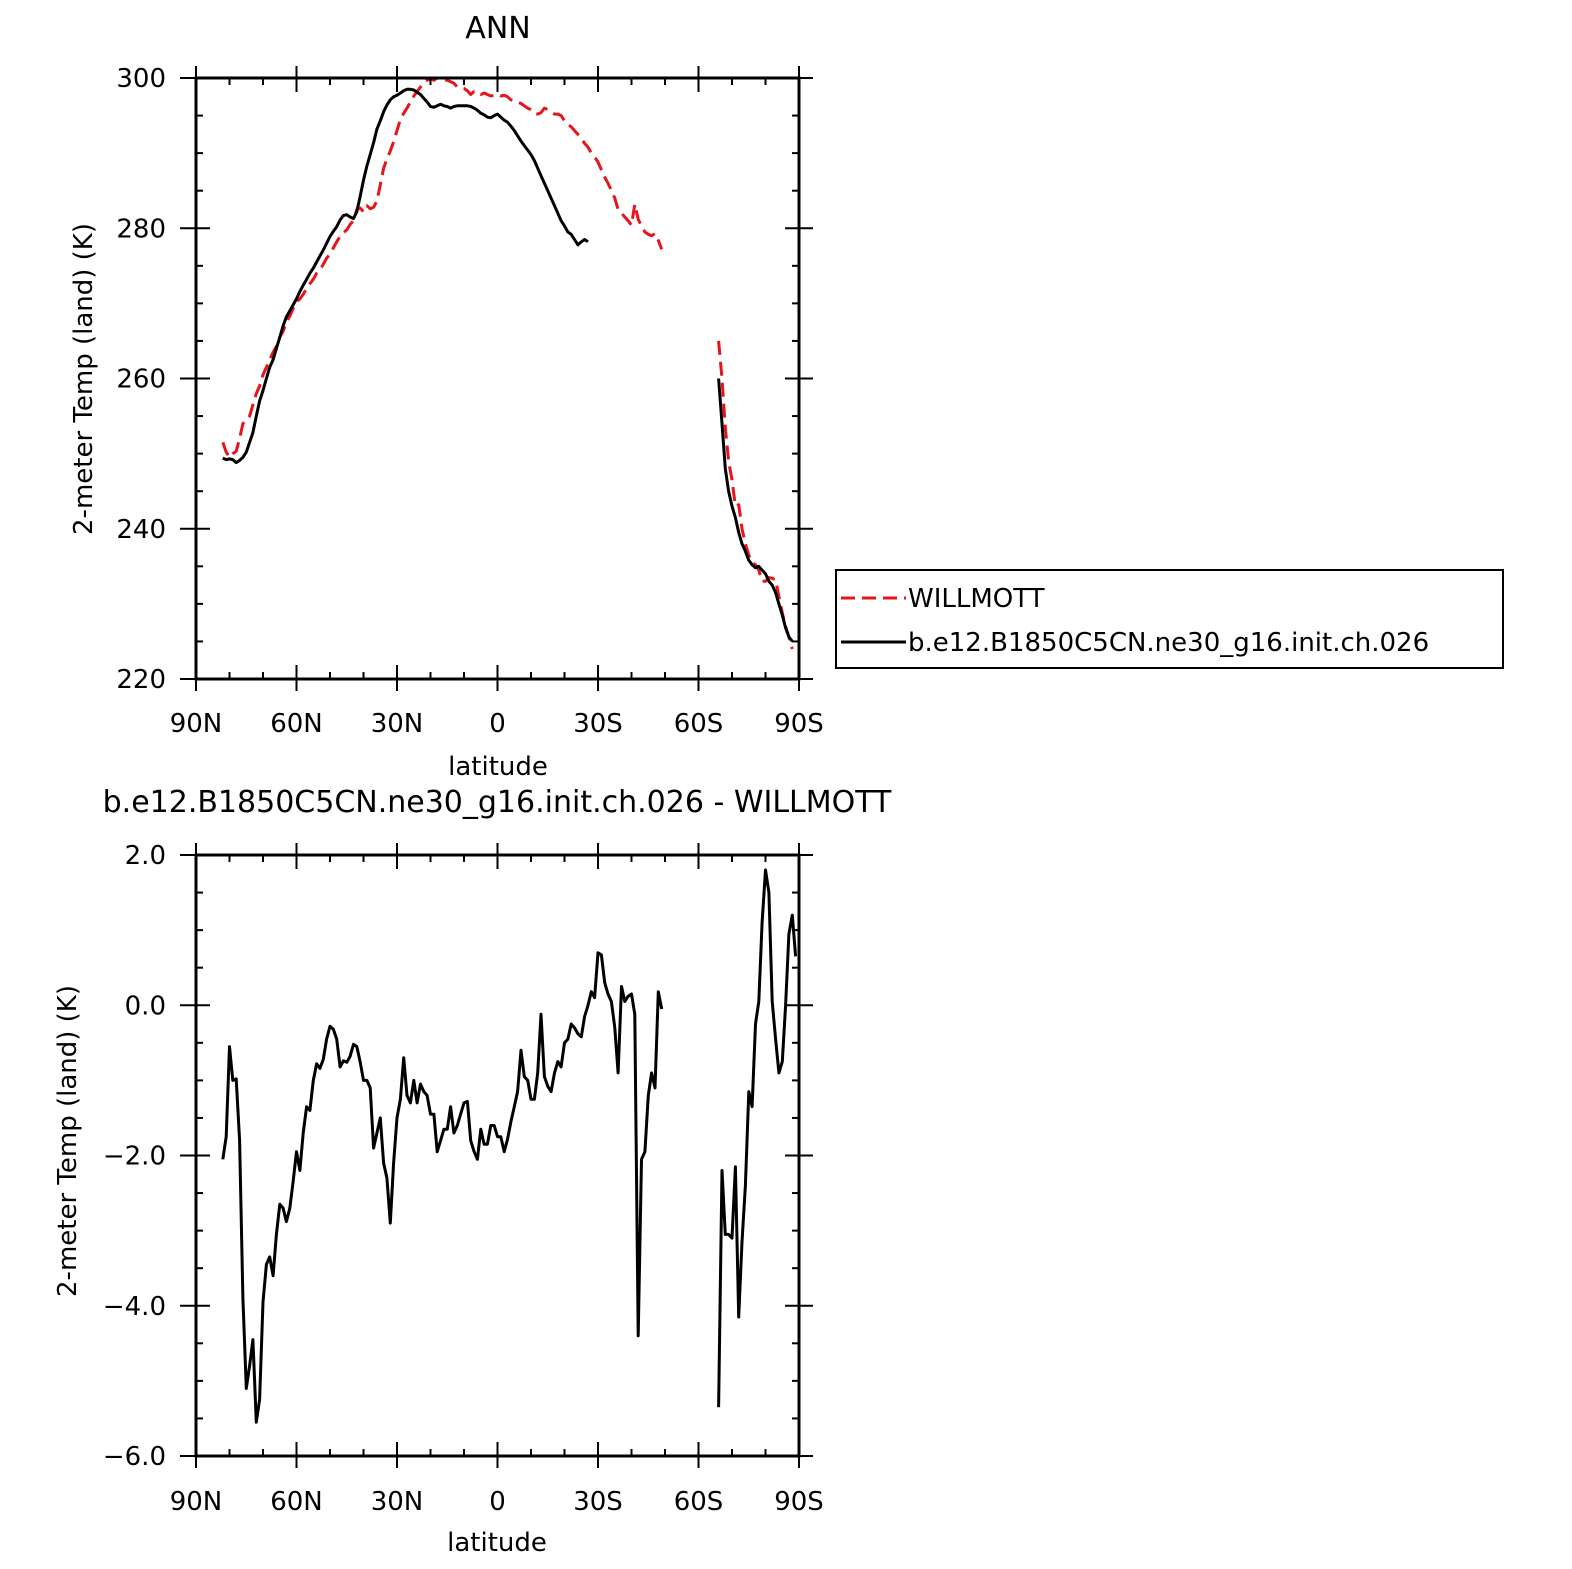  Describe the element at coordinates (145, 856) in the screenshot. I see `y-tick-label: 2.0` at that location.